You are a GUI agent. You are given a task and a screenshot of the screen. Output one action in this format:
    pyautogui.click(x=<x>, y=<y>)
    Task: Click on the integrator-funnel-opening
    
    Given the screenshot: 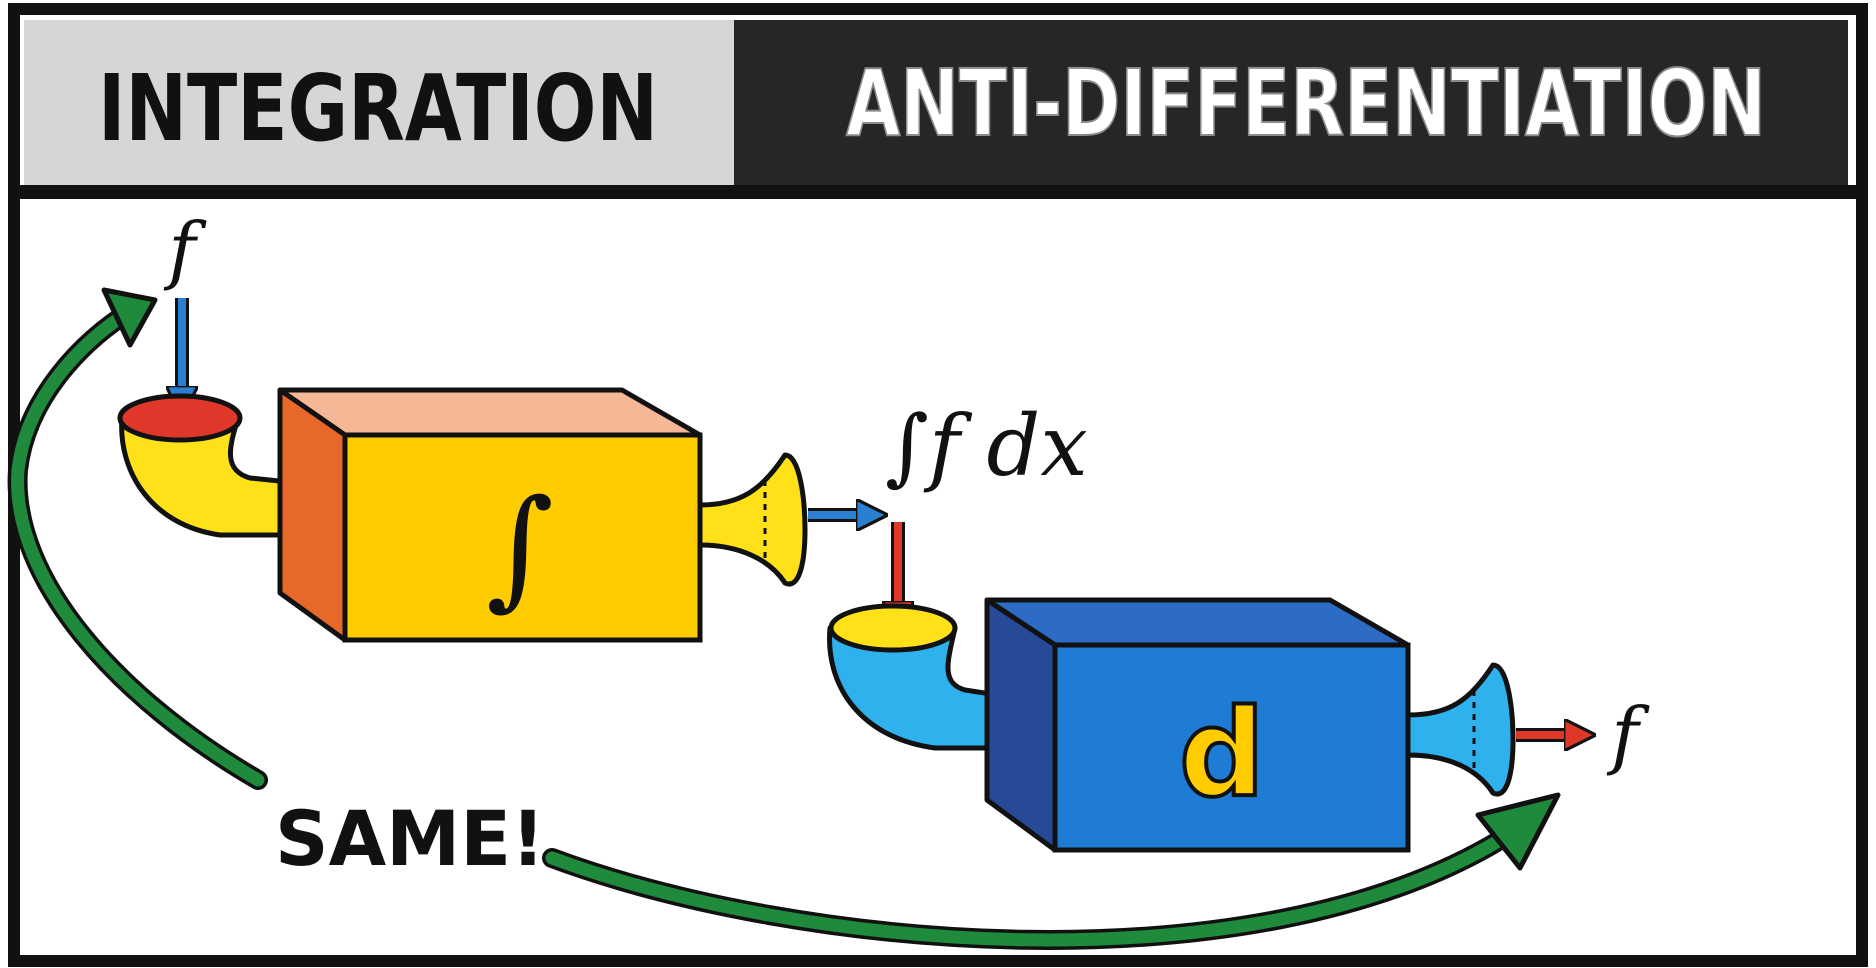 What is the action you would take?
    pyautogui.click(x=180, y=418)
    